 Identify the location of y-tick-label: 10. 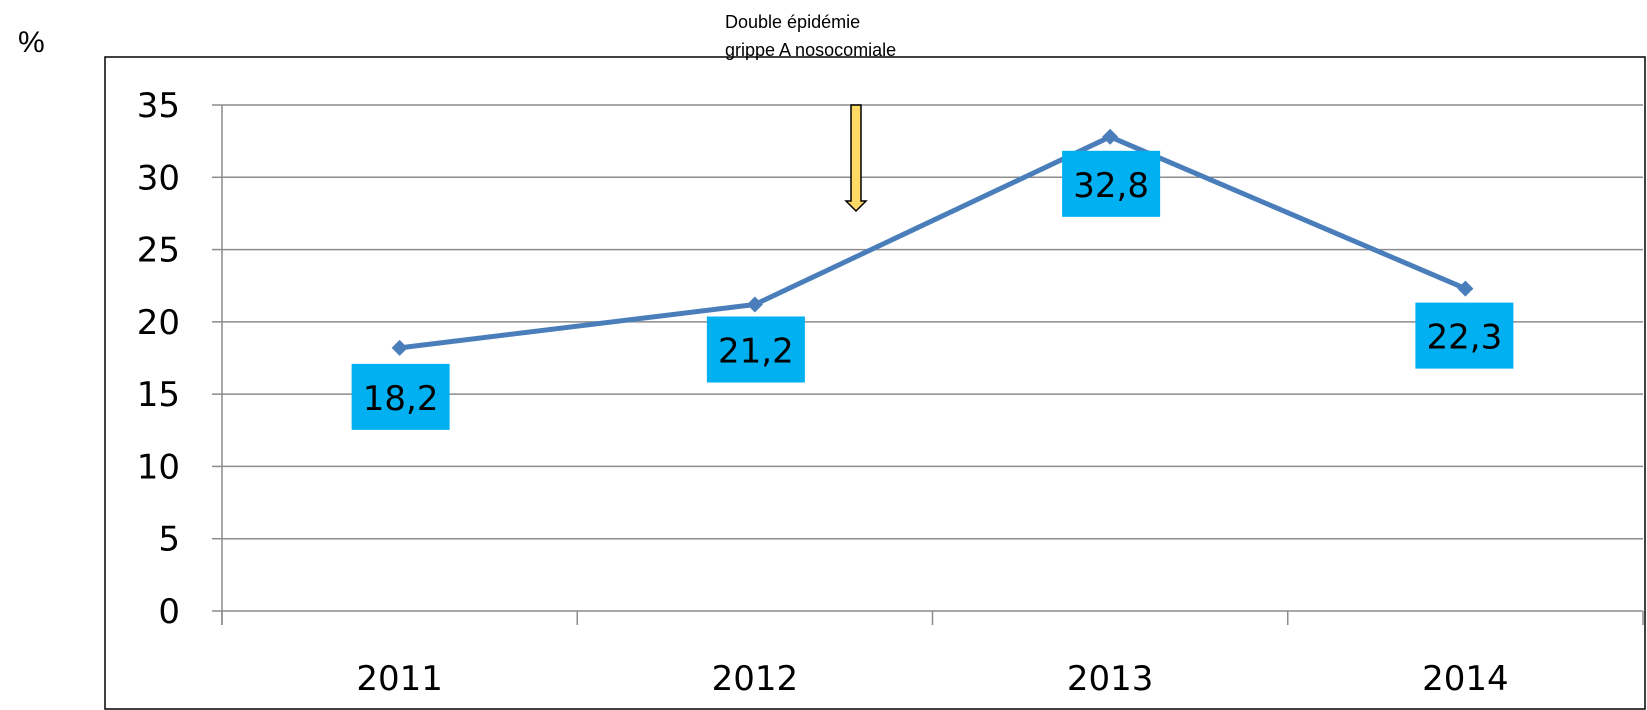
(158, 467).